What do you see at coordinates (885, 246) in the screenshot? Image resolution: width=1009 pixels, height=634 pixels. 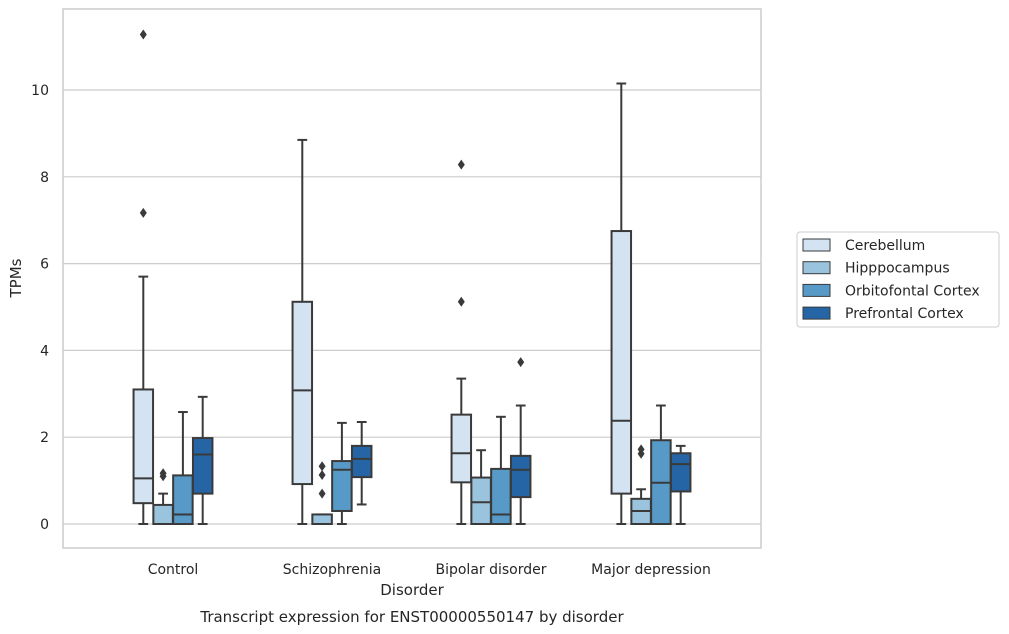 I see `legend-label: Cerebellum` at bounding box center [885, 246].